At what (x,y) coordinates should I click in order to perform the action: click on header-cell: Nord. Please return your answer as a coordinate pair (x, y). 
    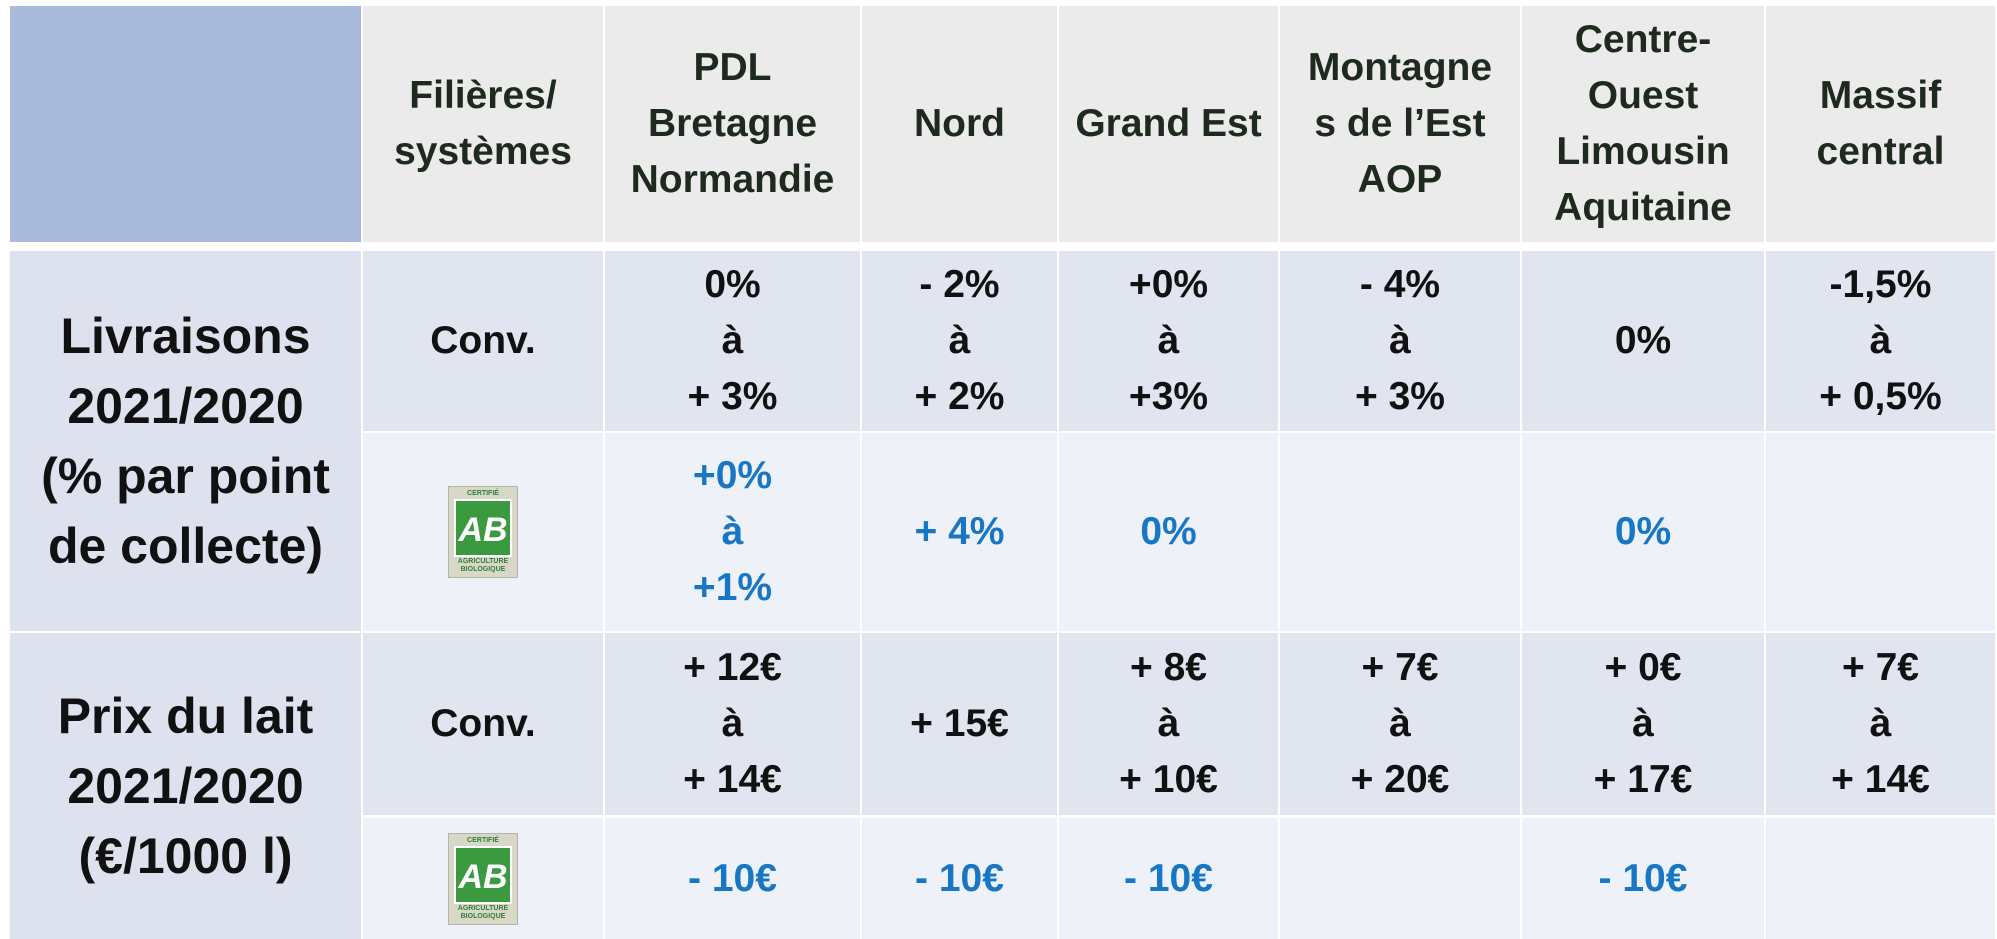
    Looking at the image, I should click on (959, 124).